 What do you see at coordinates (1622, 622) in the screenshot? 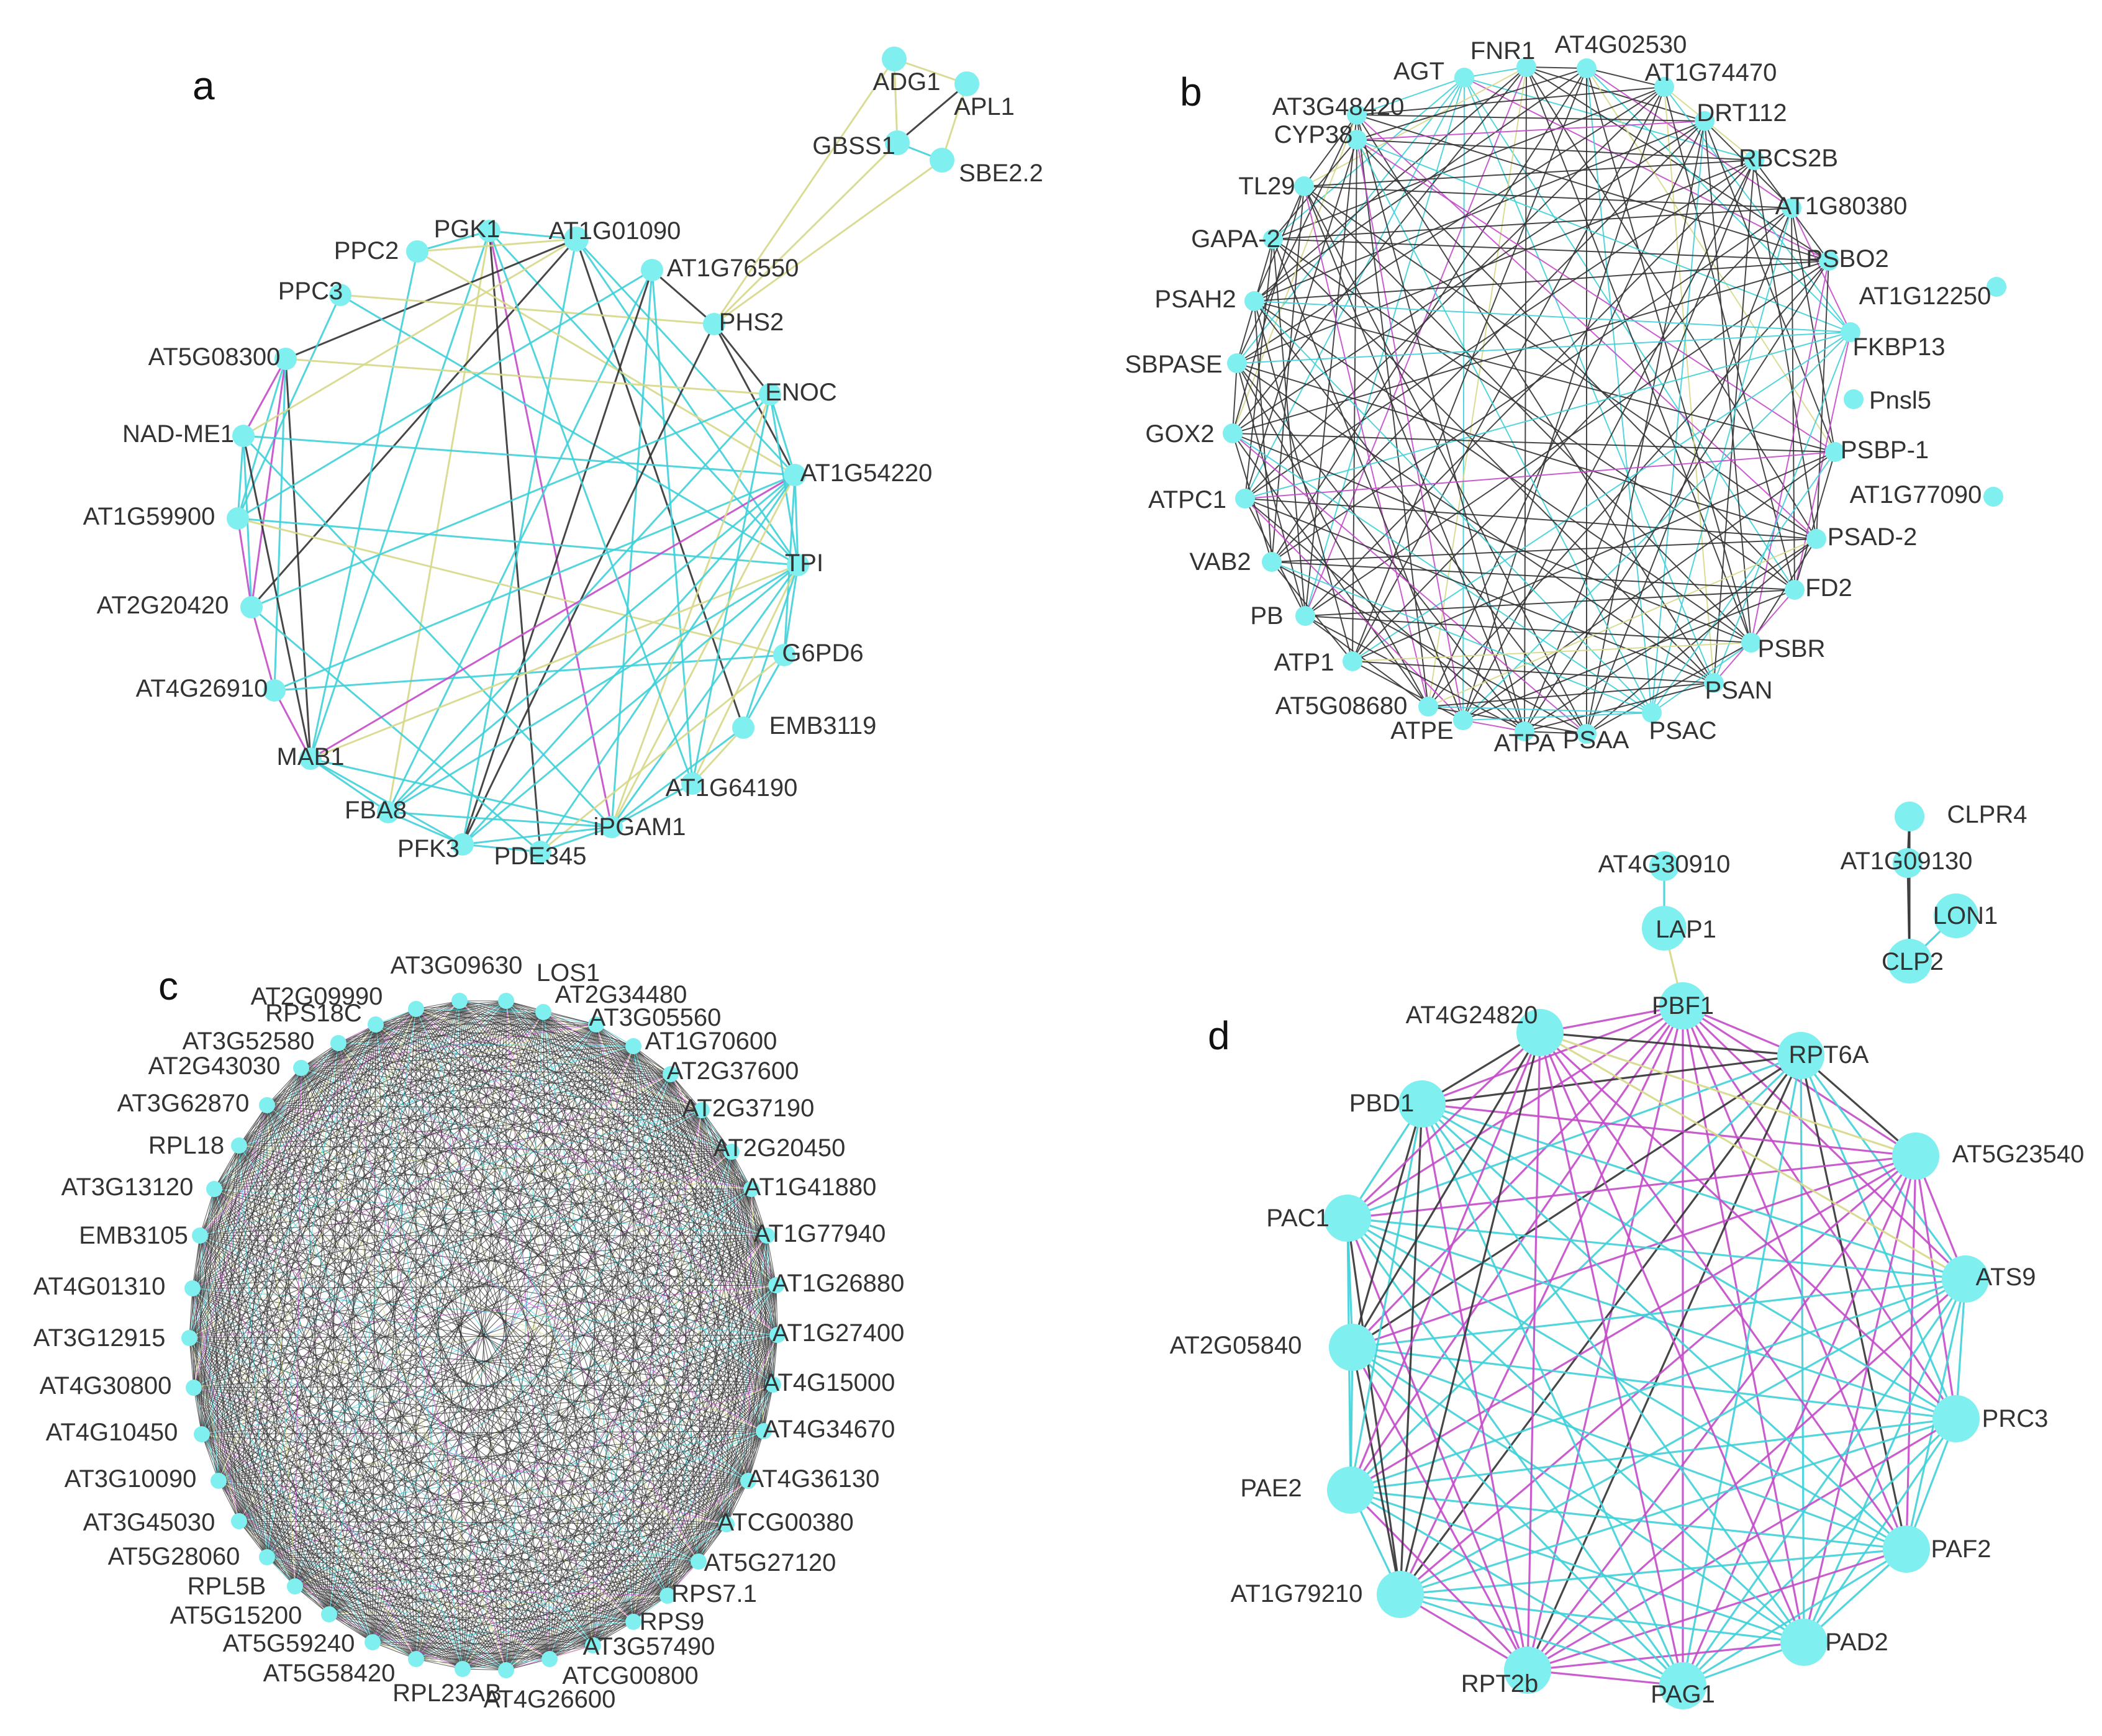
I see `edge-psad-2-at5g08680` at bounding box center [1622, 622].